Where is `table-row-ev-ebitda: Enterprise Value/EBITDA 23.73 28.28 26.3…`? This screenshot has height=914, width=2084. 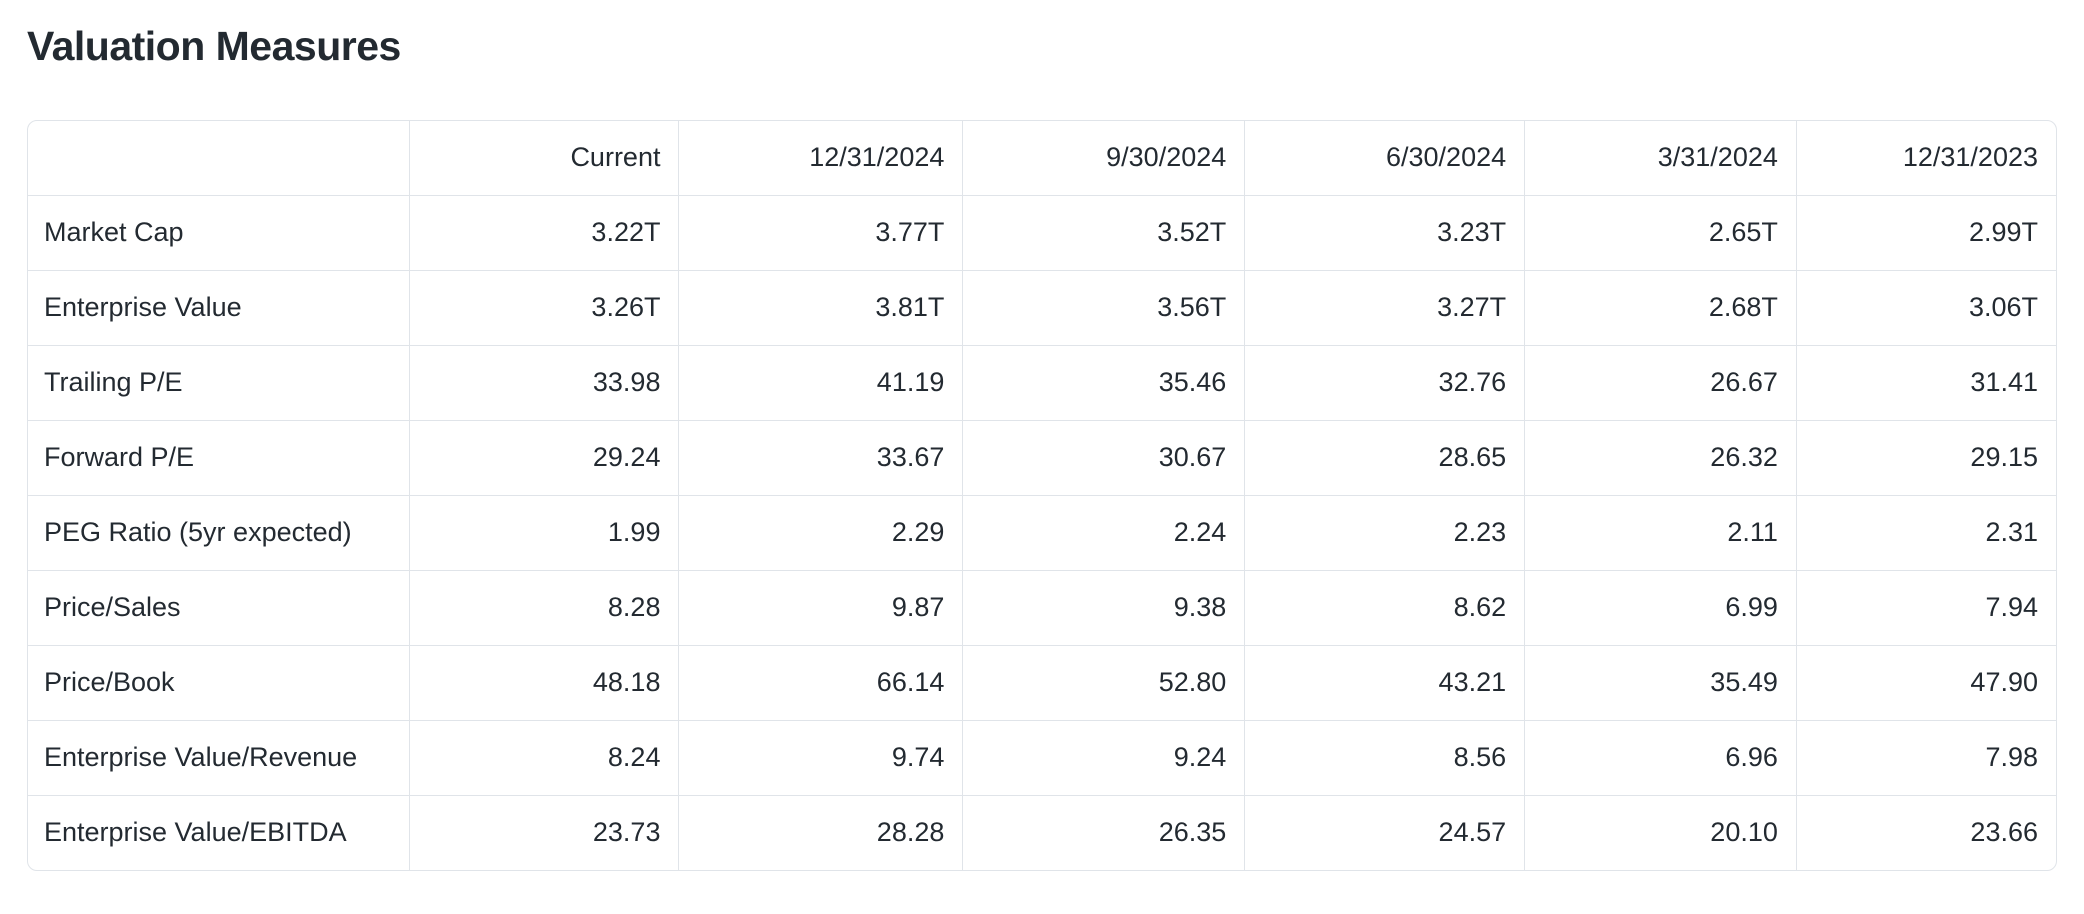 table-row-ev-ebitda: Enterprise Value/EBITDA 23.73 28.28 26.3… is located at coordinates (1042, 832).